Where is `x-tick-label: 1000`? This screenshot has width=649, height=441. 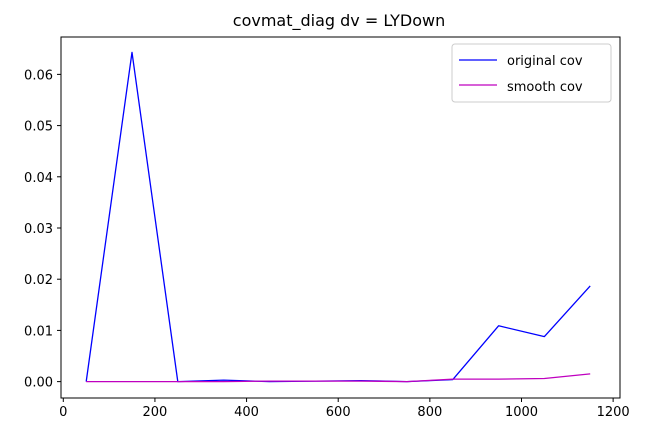
x-tick-label: 1000 is located at coordinates (521, 412).